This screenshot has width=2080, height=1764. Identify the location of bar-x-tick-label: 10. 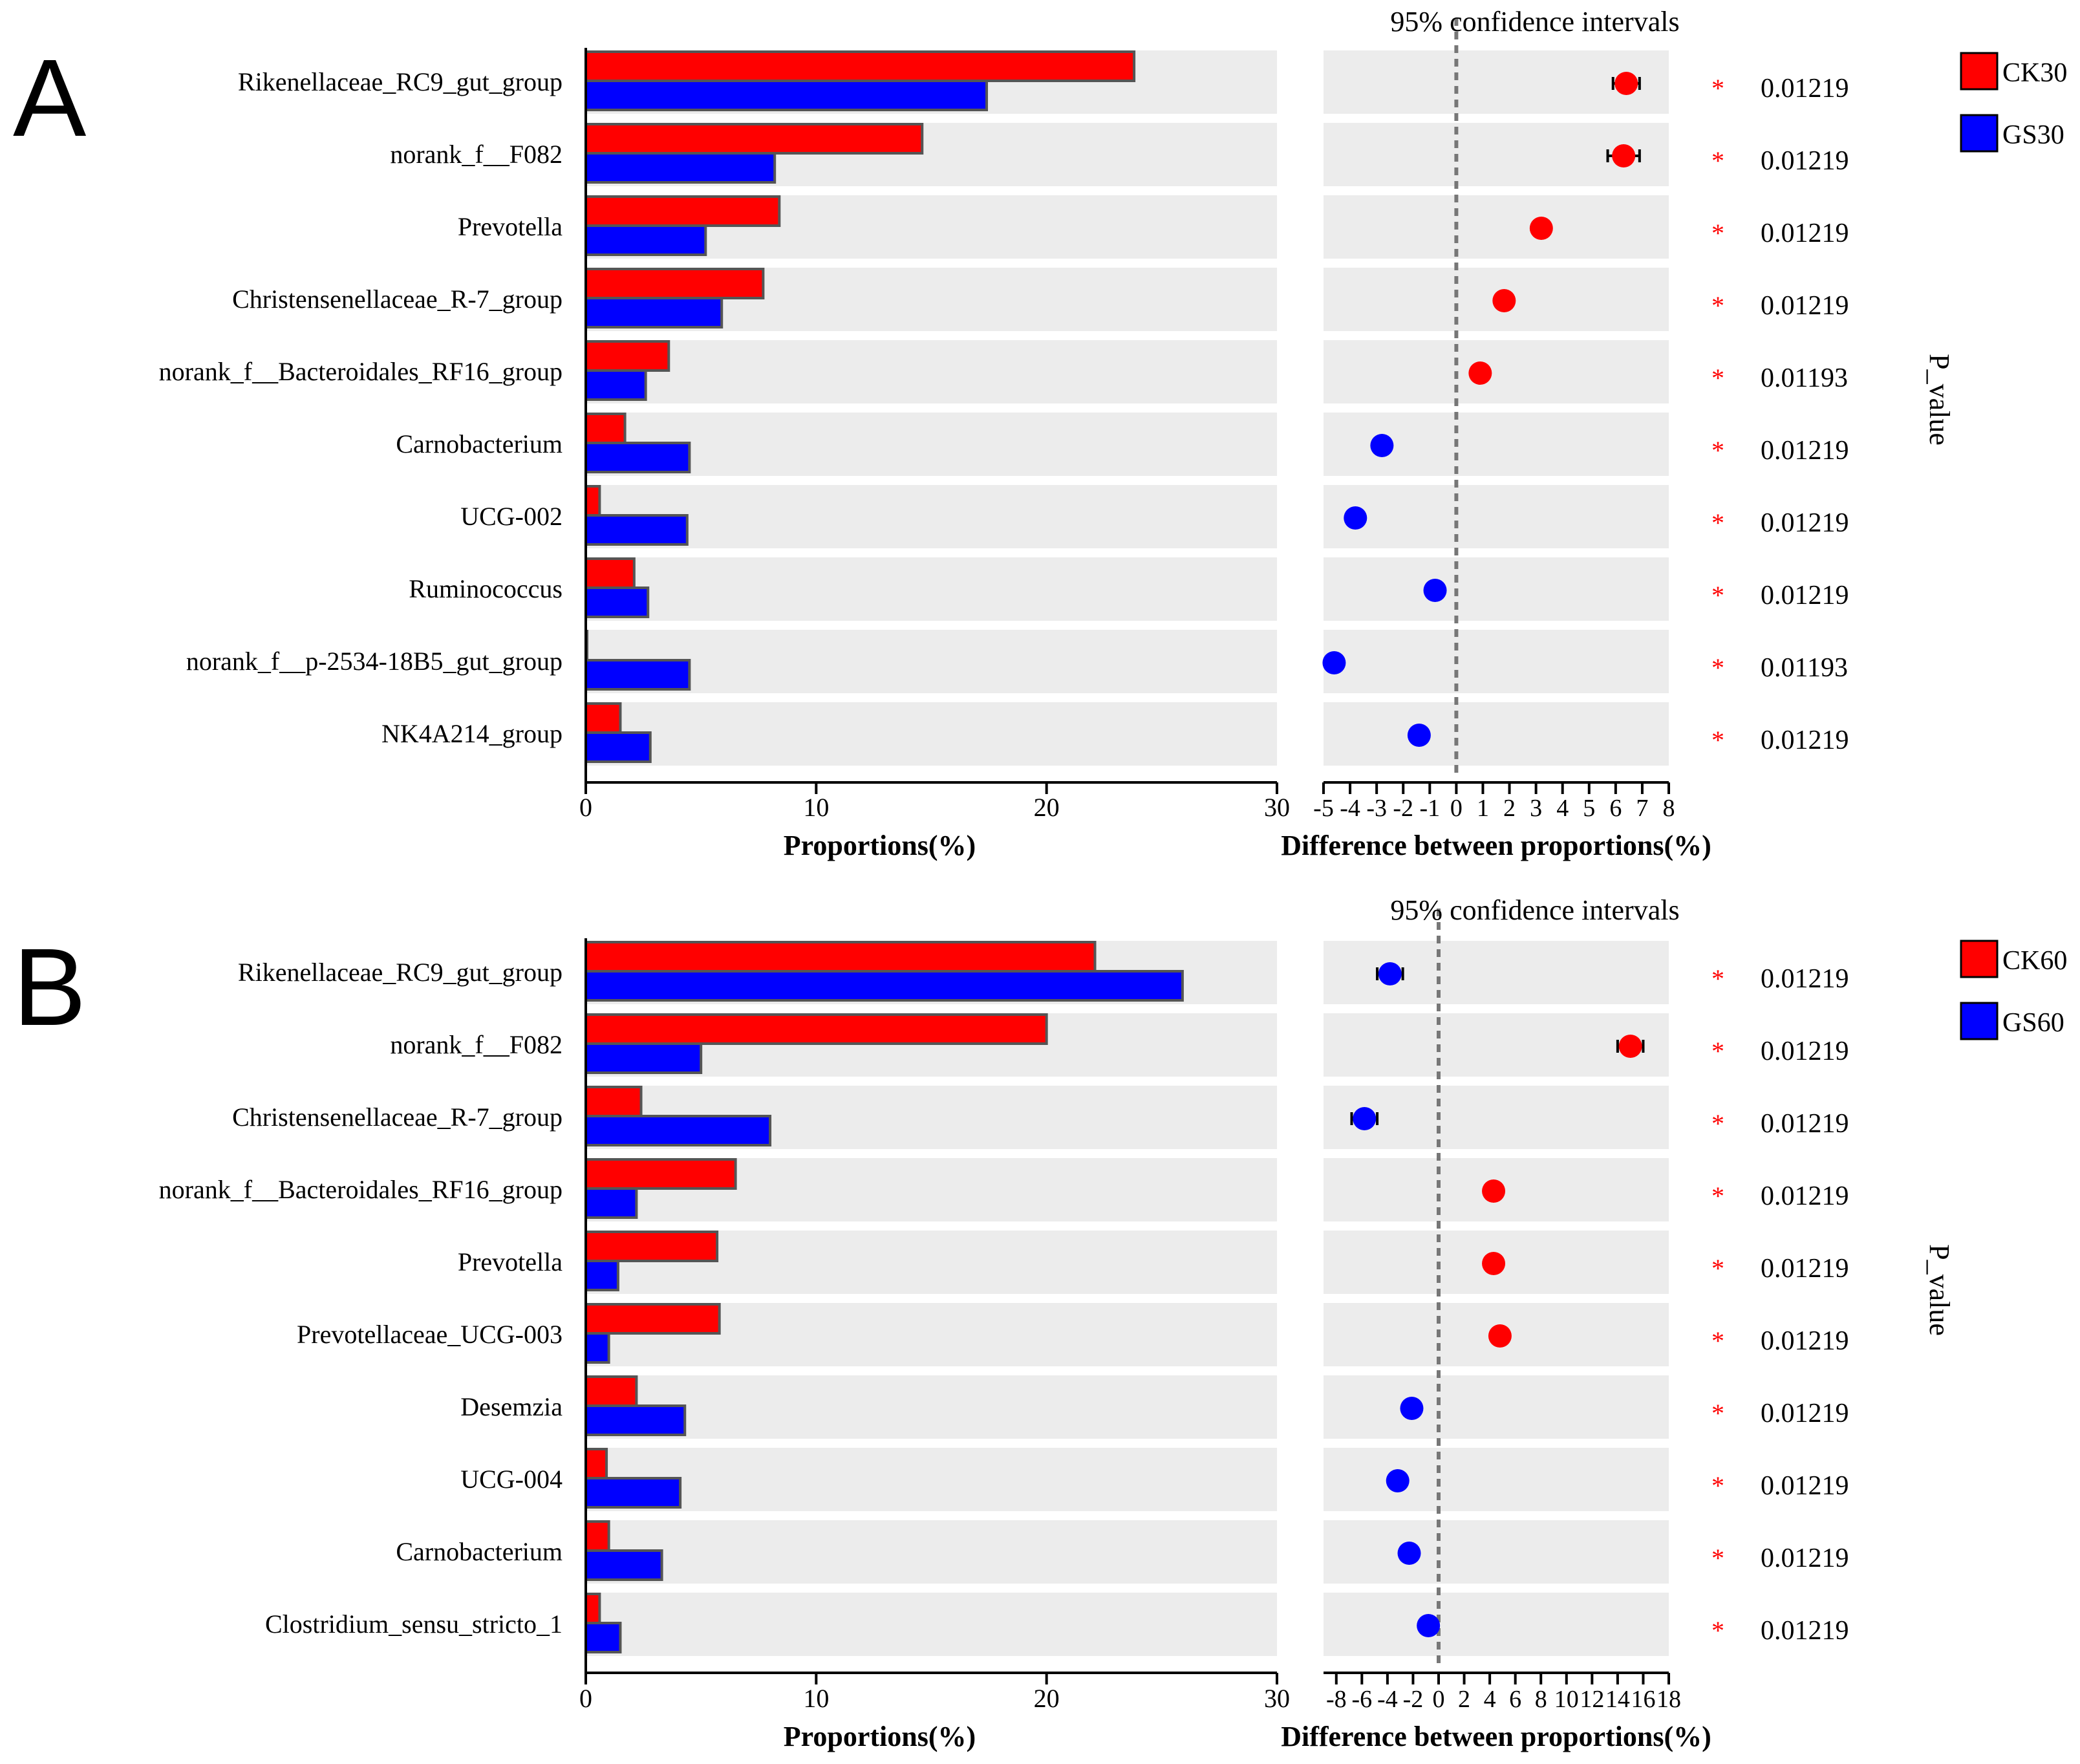
(816, 1698).